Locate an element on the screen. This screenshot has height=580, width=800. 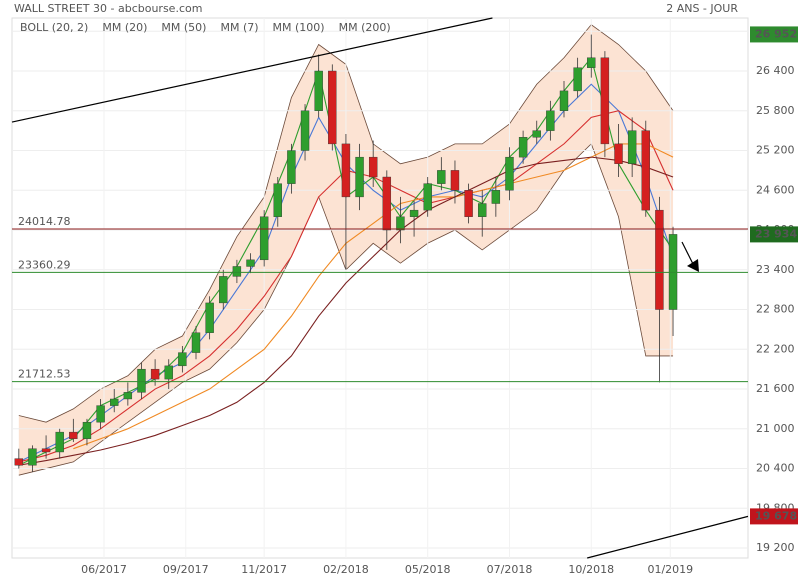
level-label: 21712.53 is located at coordinates (44, 374).